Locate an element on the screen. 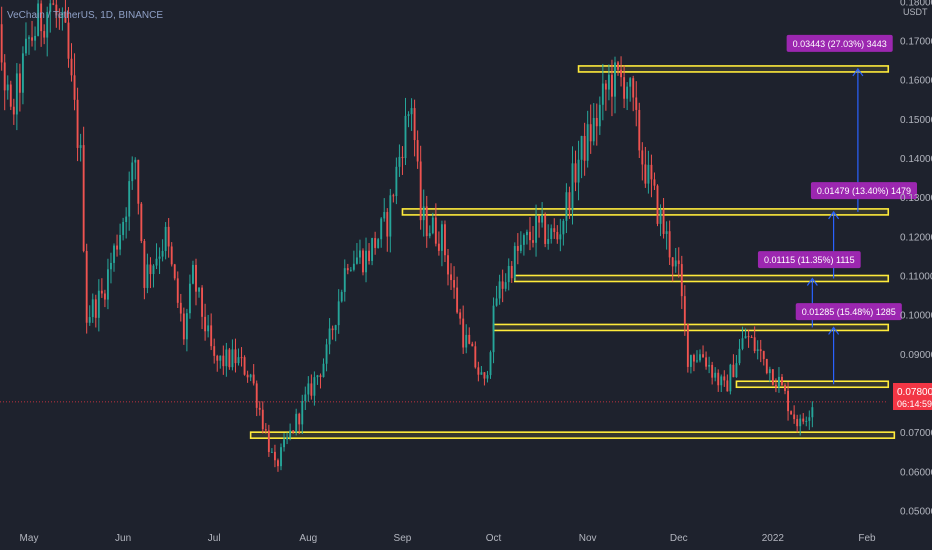  current-price-label: 0.07800 06:14:59 is located at coordinates (912, 396).